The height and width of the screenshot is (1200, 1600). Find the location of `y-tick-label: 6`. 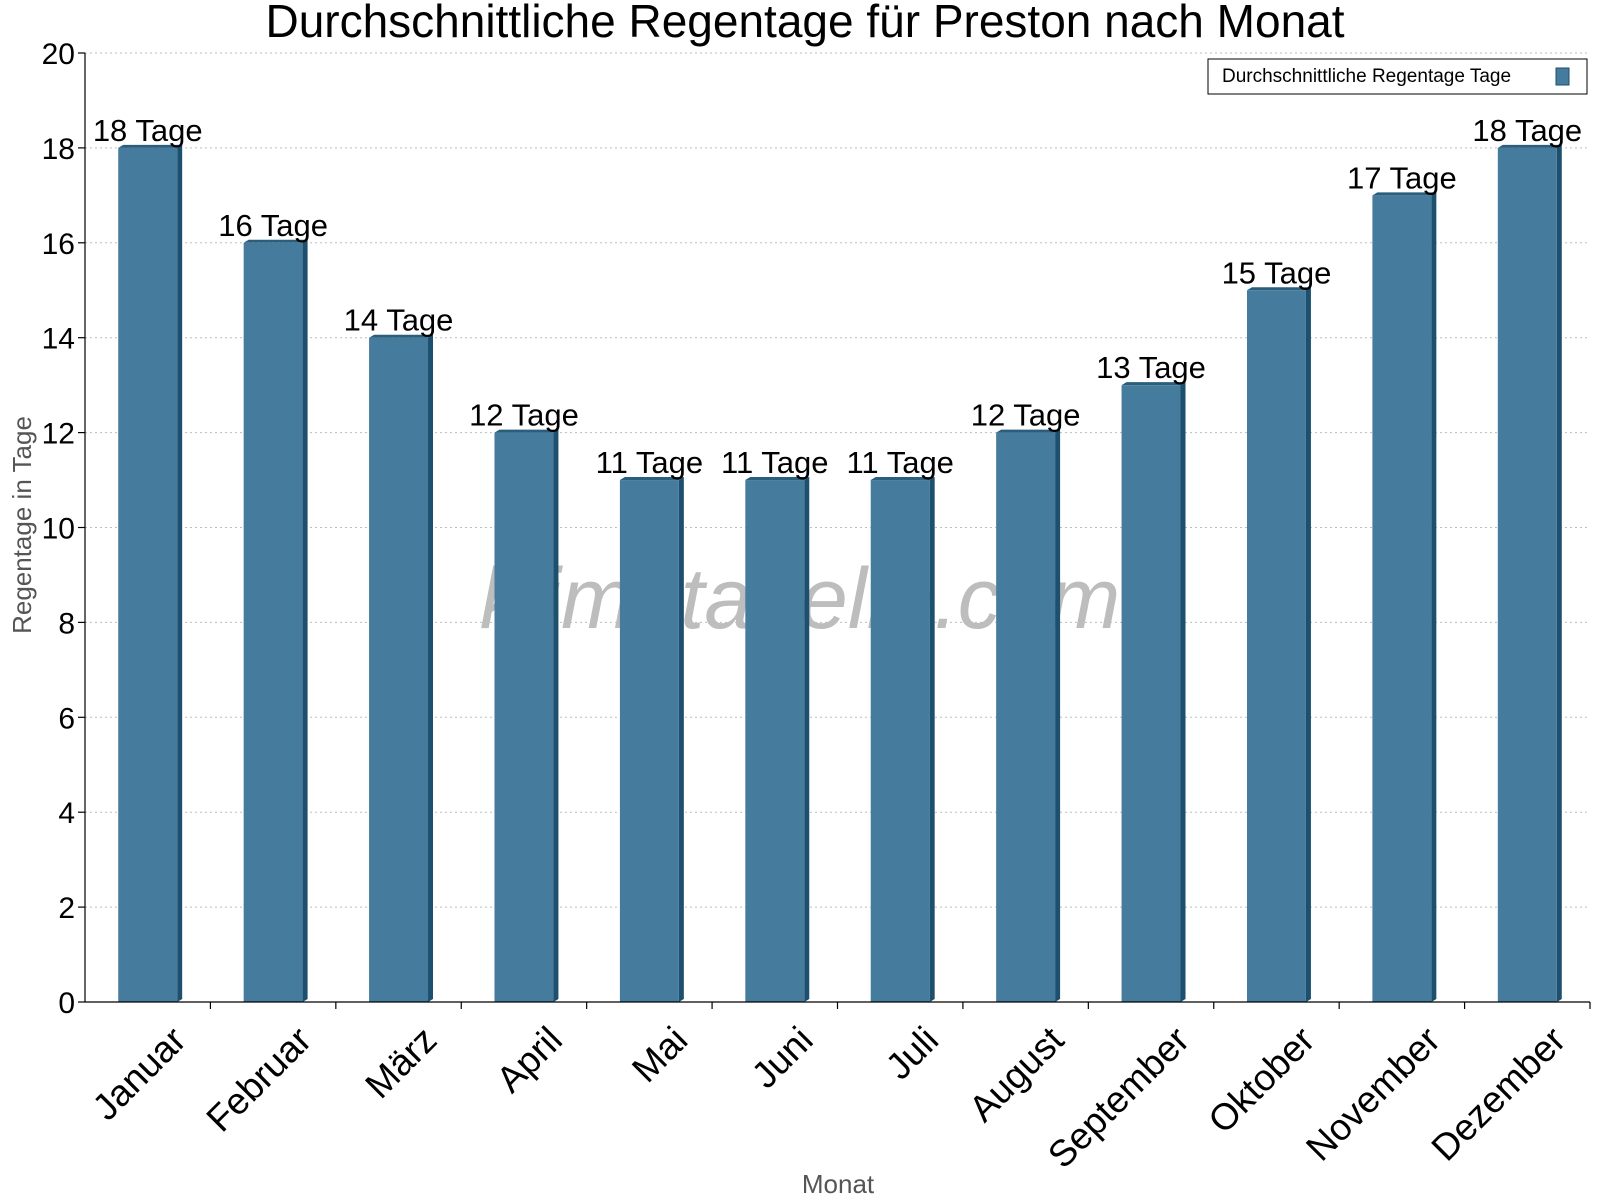

y-tick-label: 6 is located at coordinates (66, 718).